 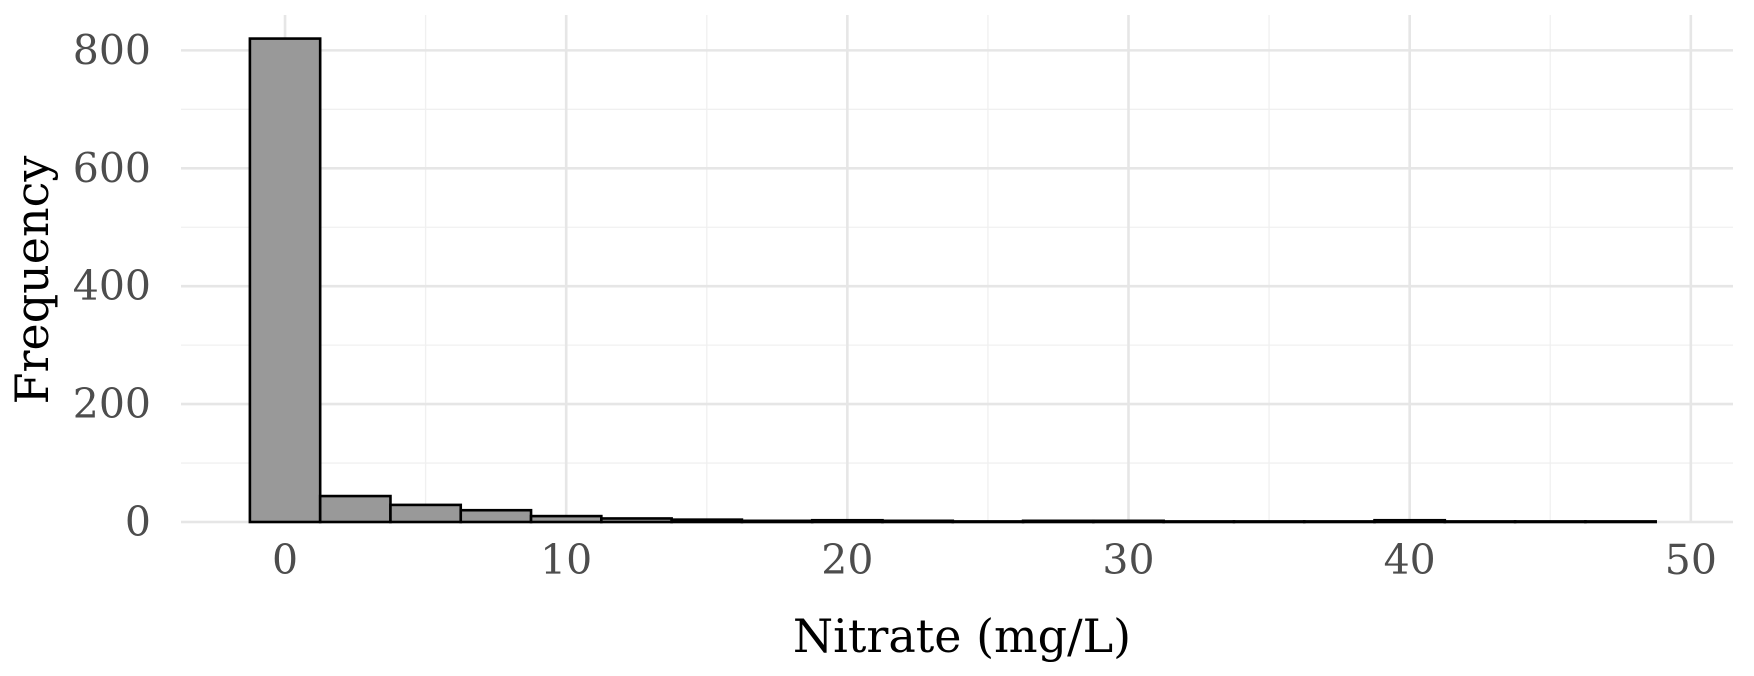 What do you see at coordinates (112, 168) in the screenshot?
I see `y-tick-label: 600` at bounding box center [112, 168].